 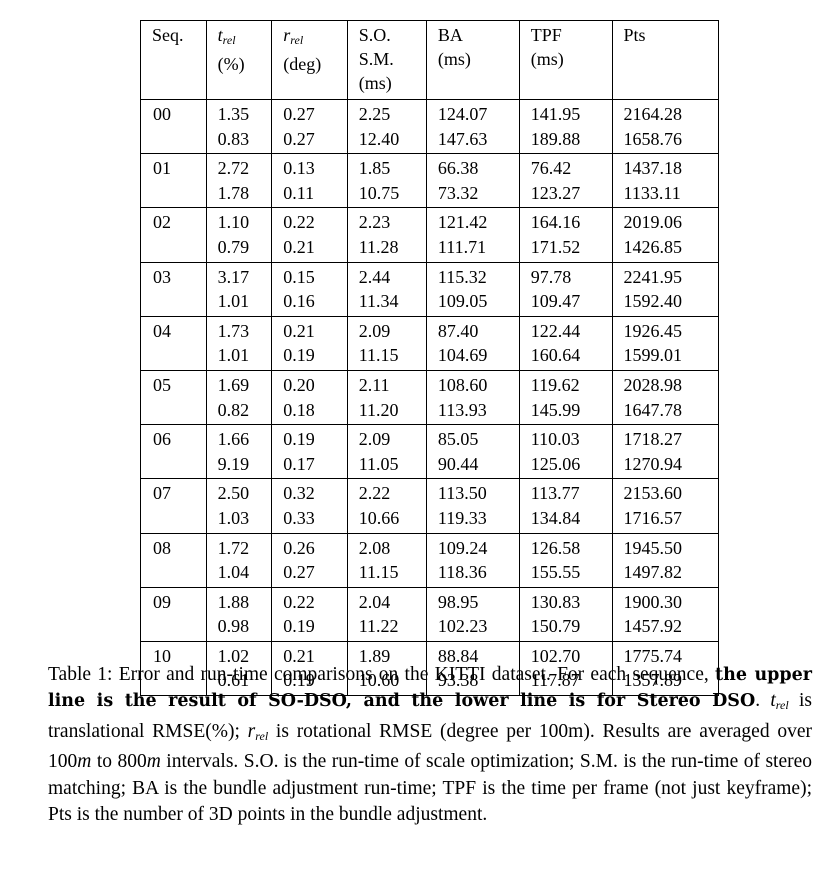 What do you see at coordinates (565, 275) in the screenshot?
I see `table-cell: 97.78` at bounding box center [565, 275].